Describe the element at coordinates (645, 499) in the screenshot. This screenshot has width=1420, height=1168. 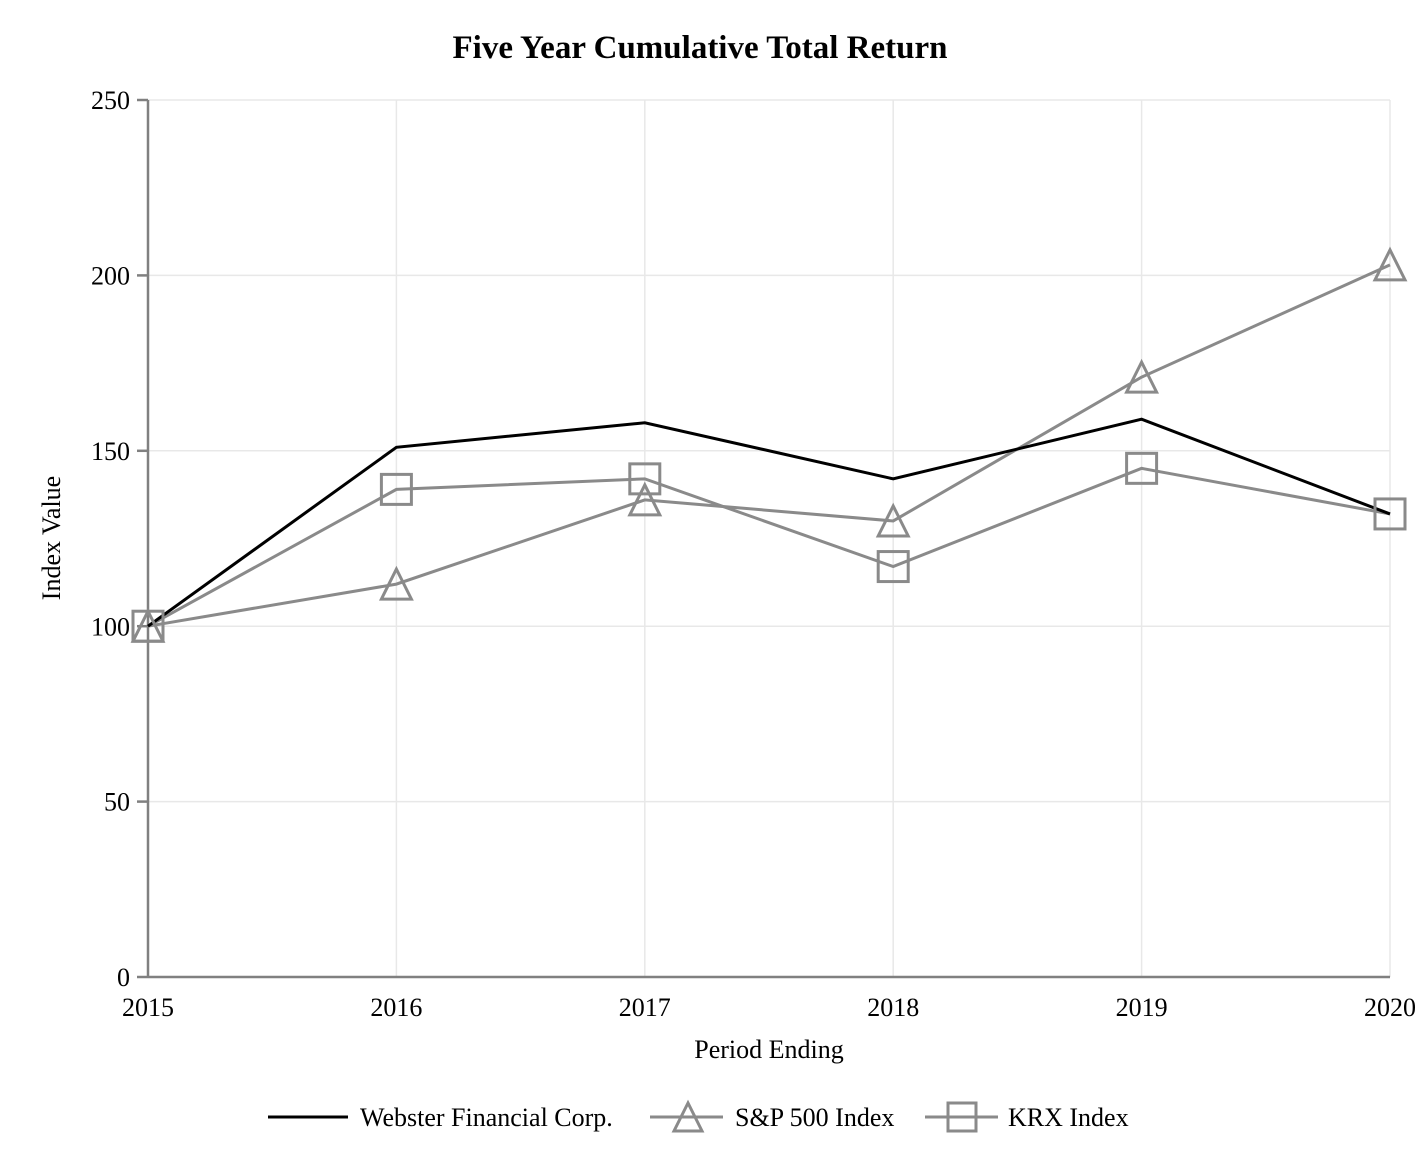
I see `marker-triangle-s-p-500-index-2017` at that location.